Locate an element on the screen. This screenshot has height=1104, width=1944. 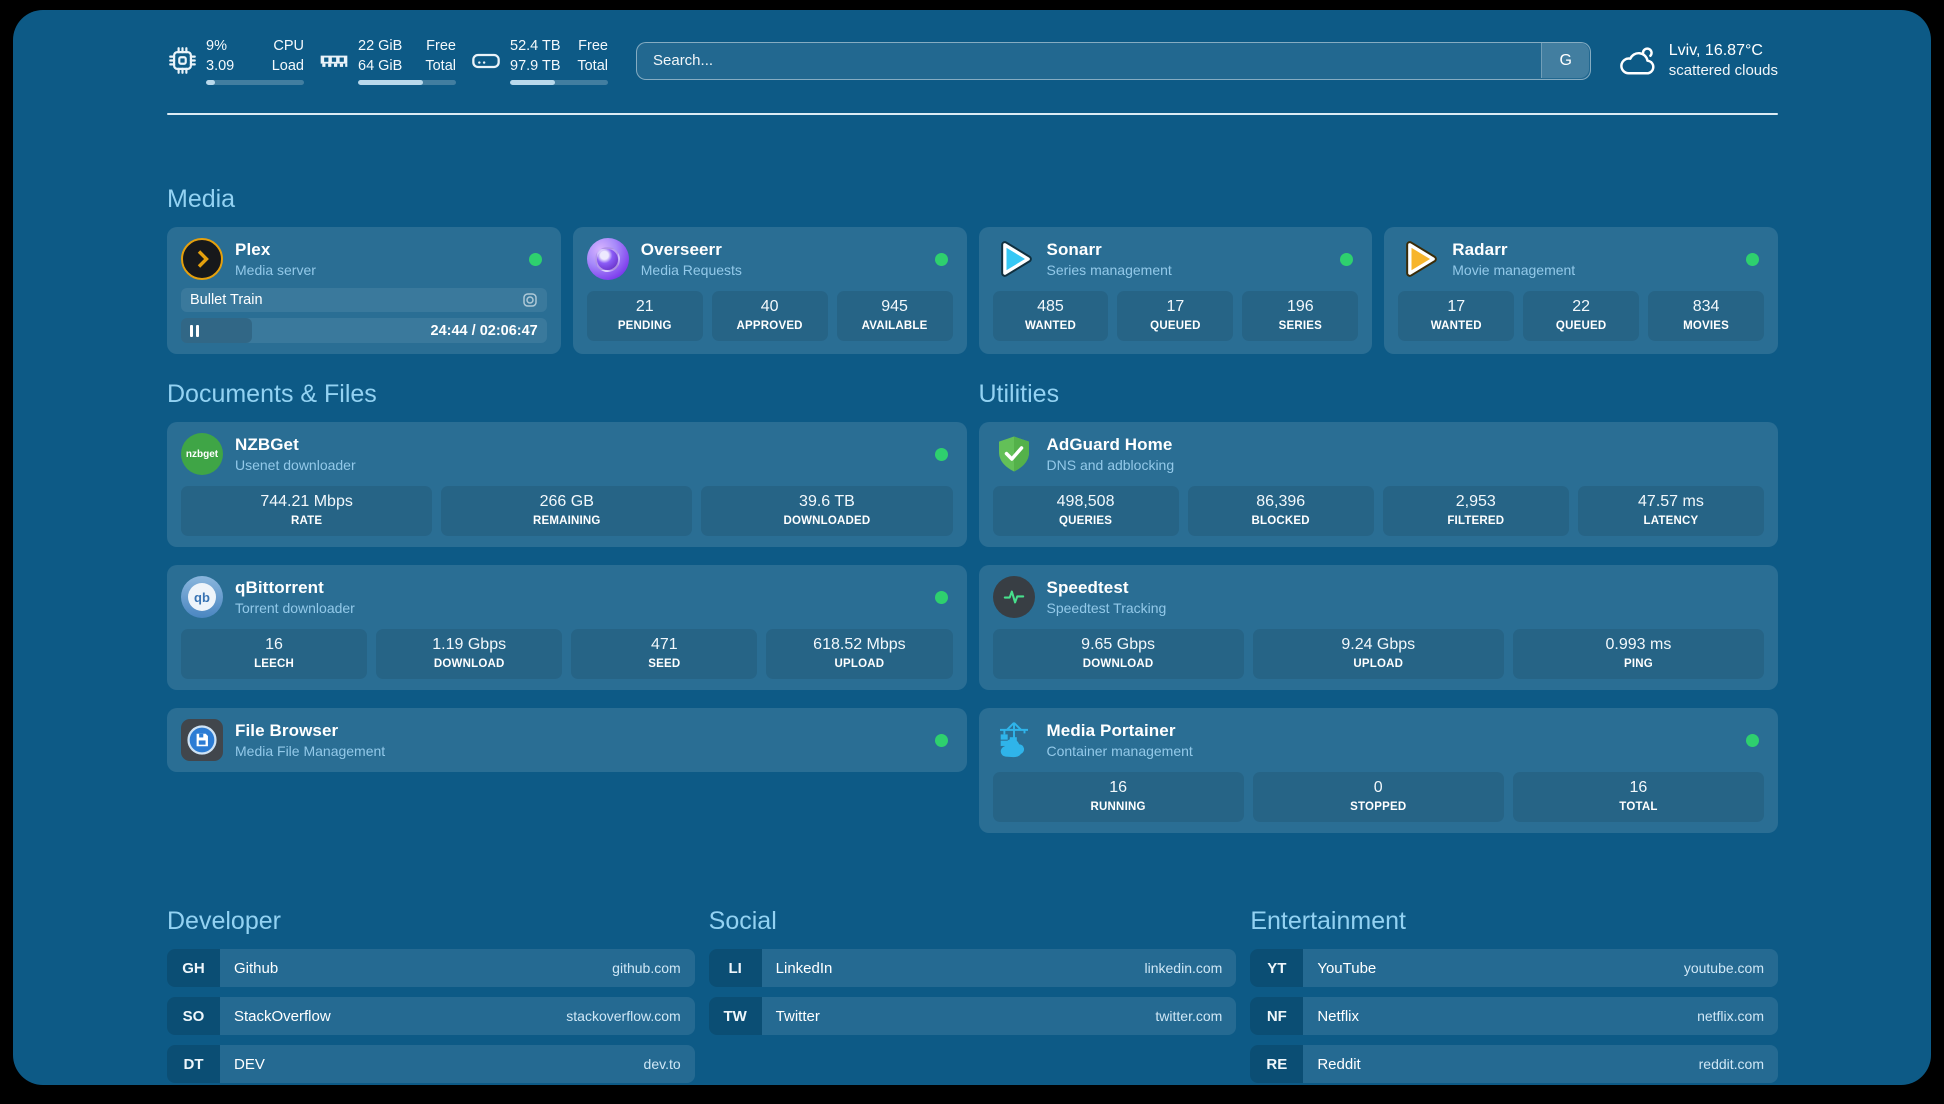
bookmark-twitter: TW Twitter twitter.com is located at coordinates (972, 1016).